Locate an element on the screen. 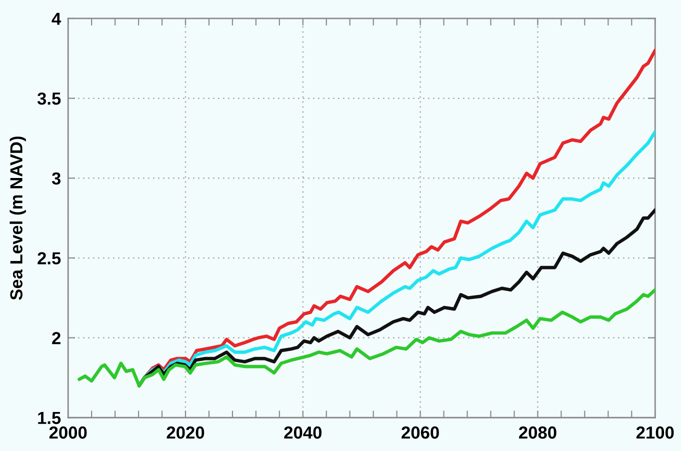  y-tick-label: 3.5 is located at coordinates (49, 98).